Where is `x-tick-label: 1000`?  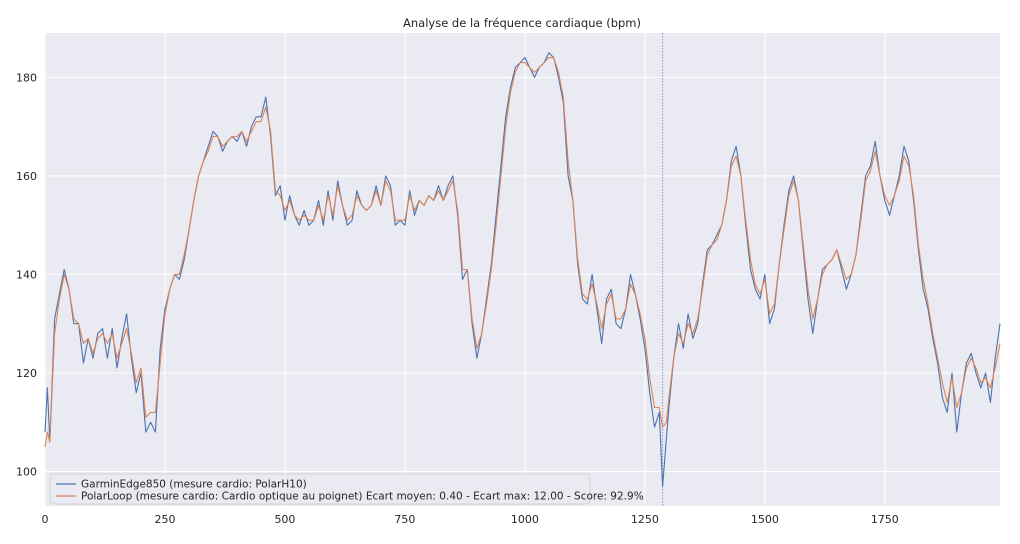
x-tick-label: 1000 is located at coordinates (525, 519).